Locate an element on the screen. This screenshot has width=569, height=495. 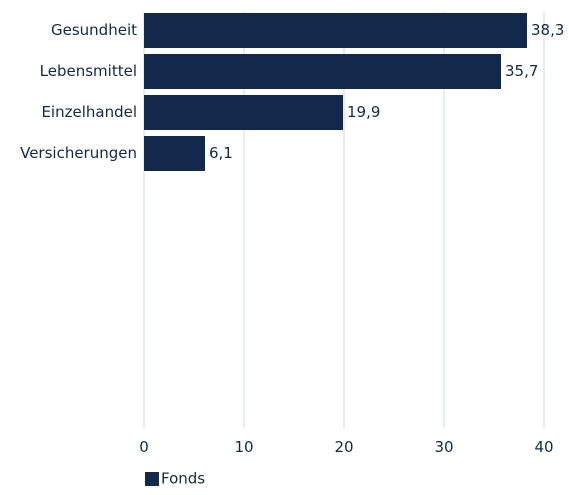
legend-swatch-fonds is located at coordinates (152, 479).